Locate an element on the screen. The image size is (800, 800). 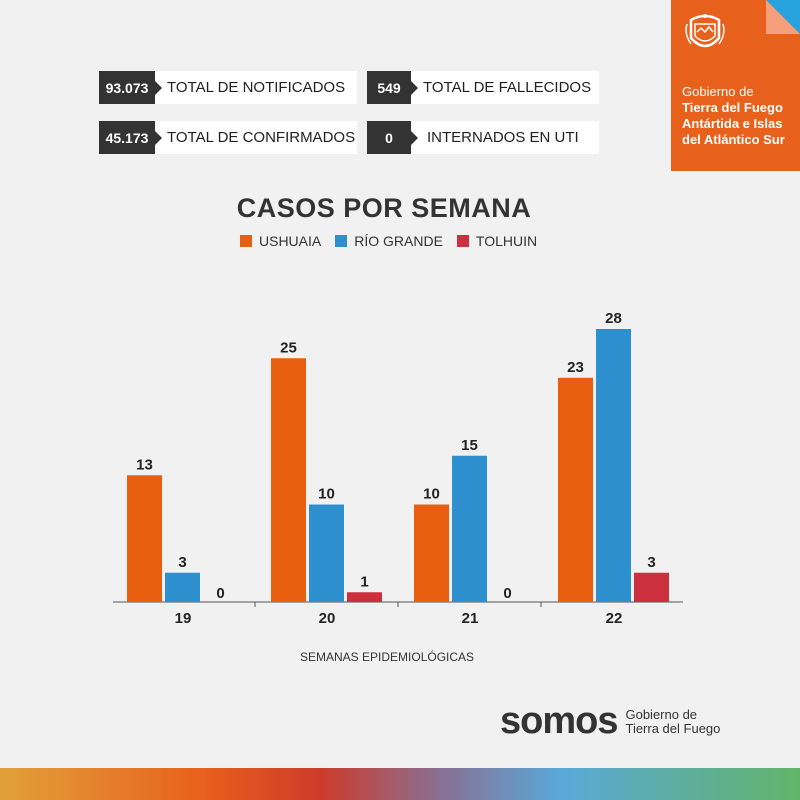
legend-item-rio-grande: RÍO GRANDE is located at coordinates (389, 241).